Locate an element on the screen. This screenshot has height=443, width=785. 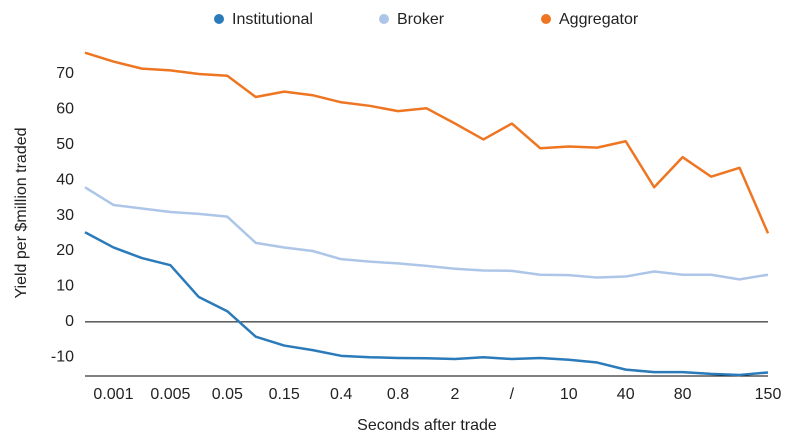
x-tick-label: 40 is located at coordinates (626, 394).